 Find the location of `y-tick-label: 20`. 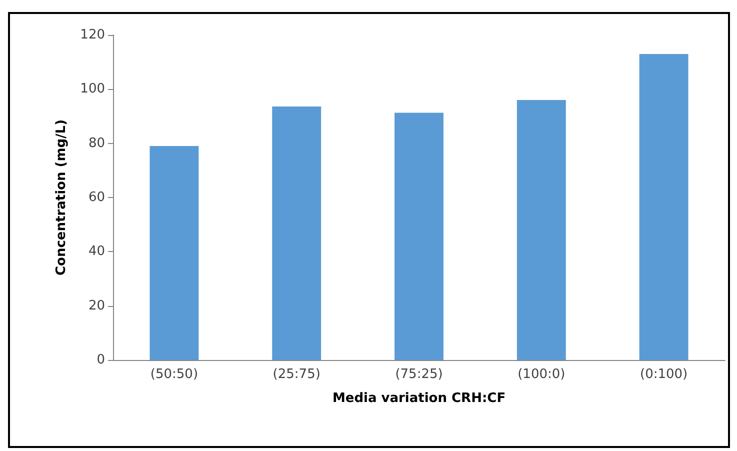

y-tick-label: 20 is located at coordinates (96, 306).